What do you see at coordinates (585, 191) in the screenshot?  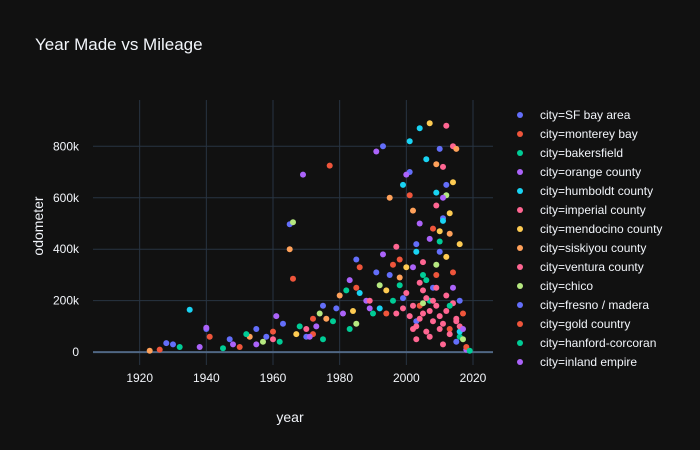 I see `legend-item: city=humboldt county` at bounding box center [585, 191].